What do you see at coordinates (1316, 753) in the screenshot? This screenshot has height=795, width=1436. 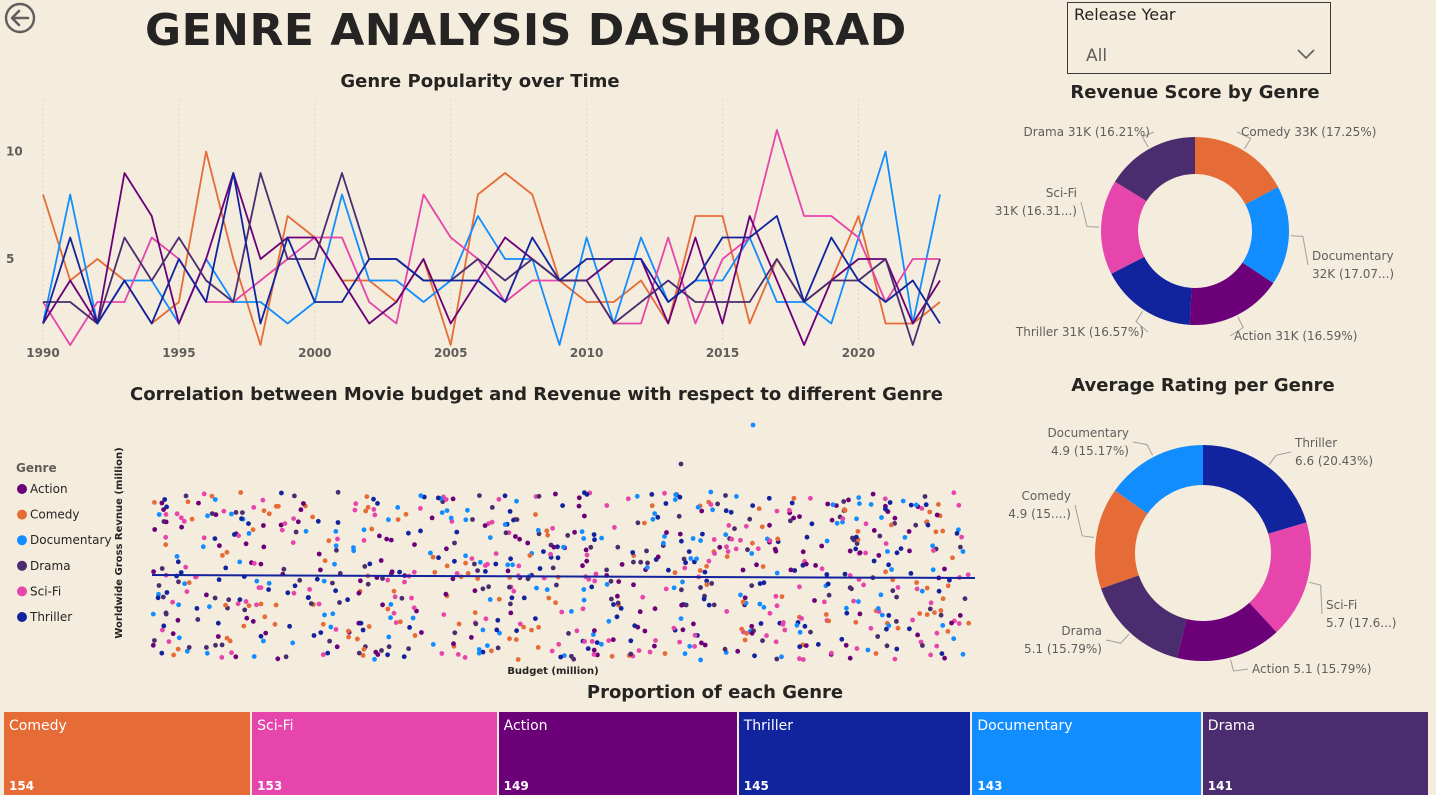 I see `treemap-tile-drama: Drama 141` at bounding box center [1316, 753].